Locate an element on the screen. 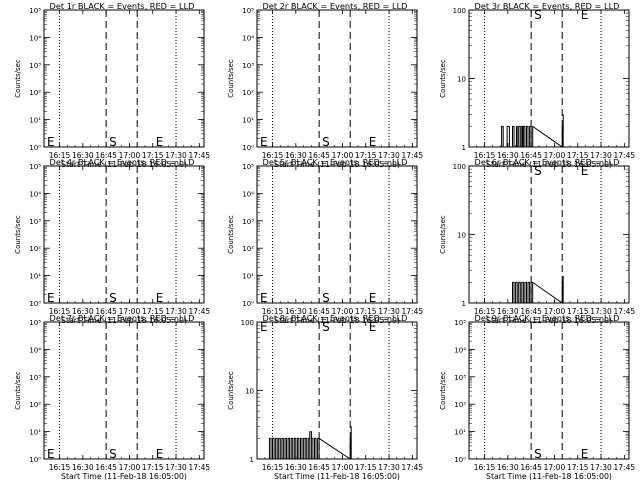 The image size is (640, 480). chart-title: Det 4r BLACK = Events, RED = LLD is located at coordinates (122, 162).